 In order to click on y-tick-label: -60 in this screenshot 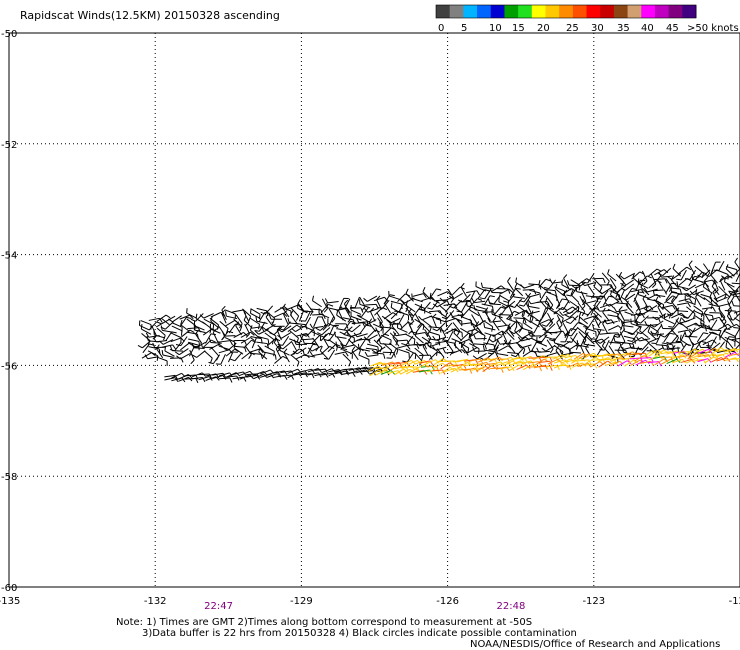, I will do `click(9, 588)`.